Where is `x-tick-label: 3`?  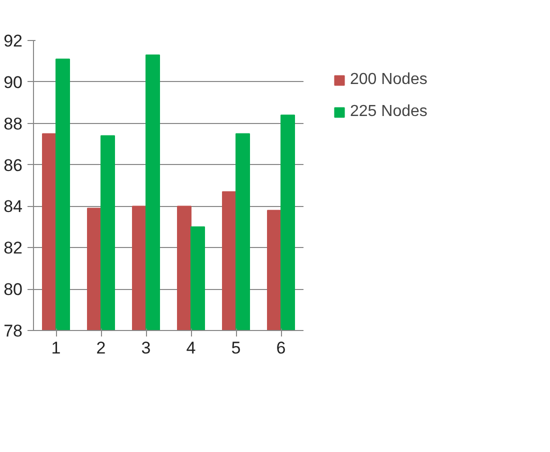 x-tick-label: 3 is located at coordinates (146, 348).